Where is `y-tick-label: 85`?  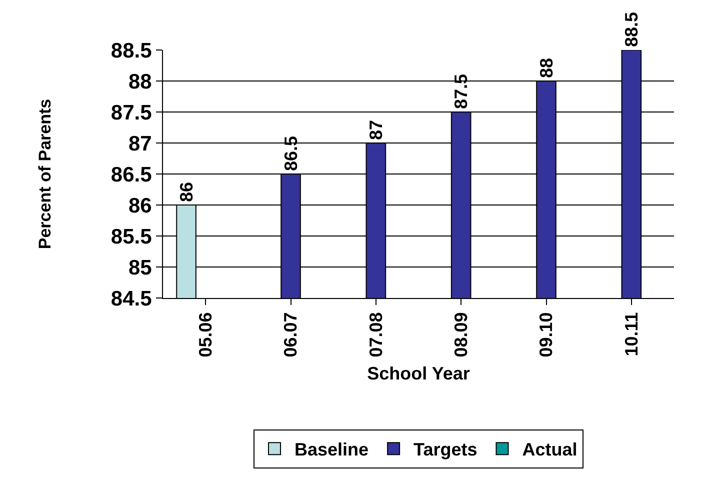 y-tick-label: 85 is located at coordinates (140, 268).